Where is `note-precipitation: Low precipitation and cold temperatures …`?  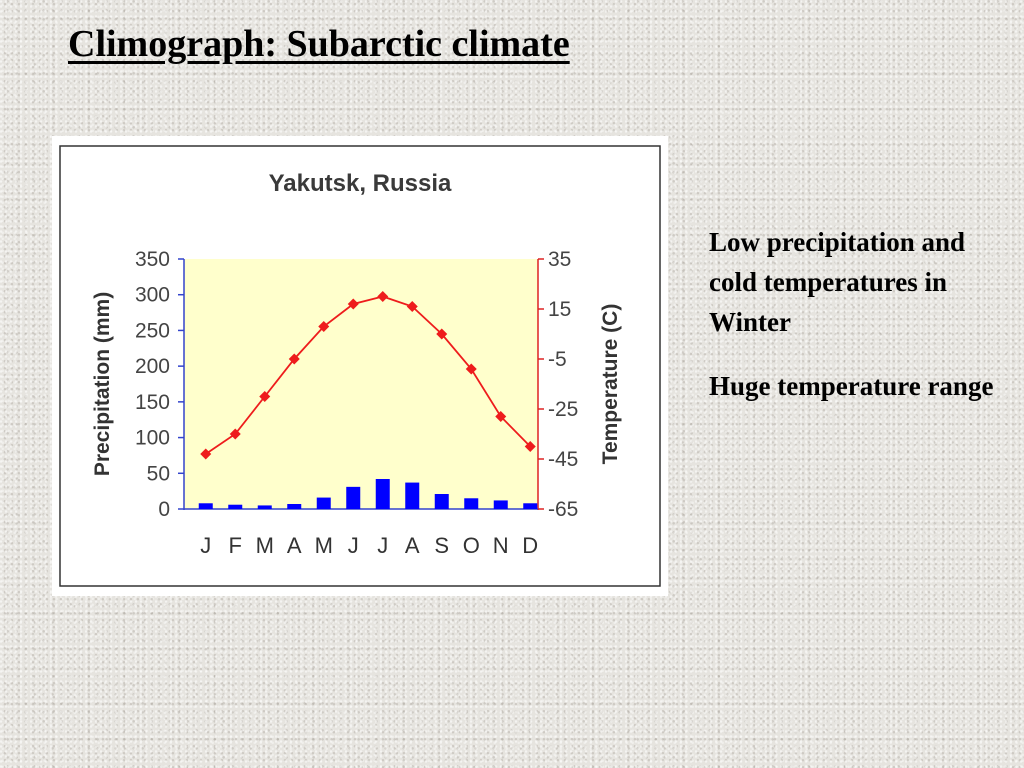
note-precipitation: Low precipitation and cold temperatures … is located at coordinates (837, 282).